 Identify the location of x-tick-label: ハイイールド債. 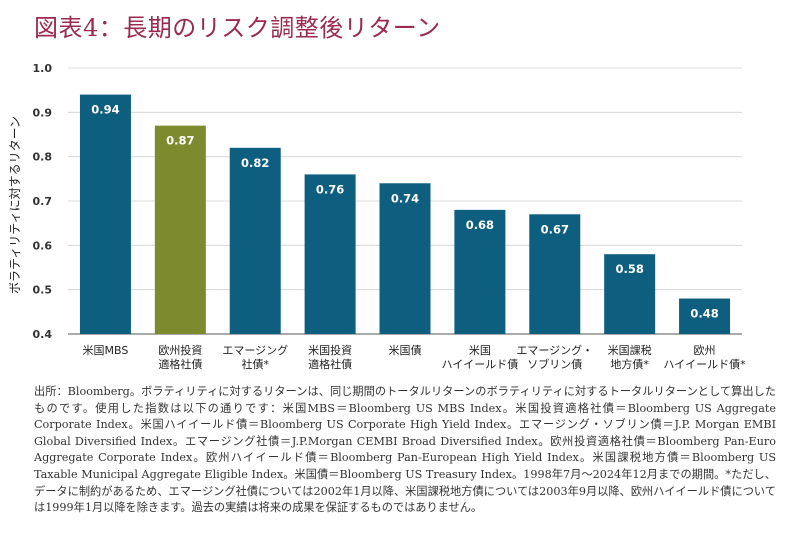
(479, 364).